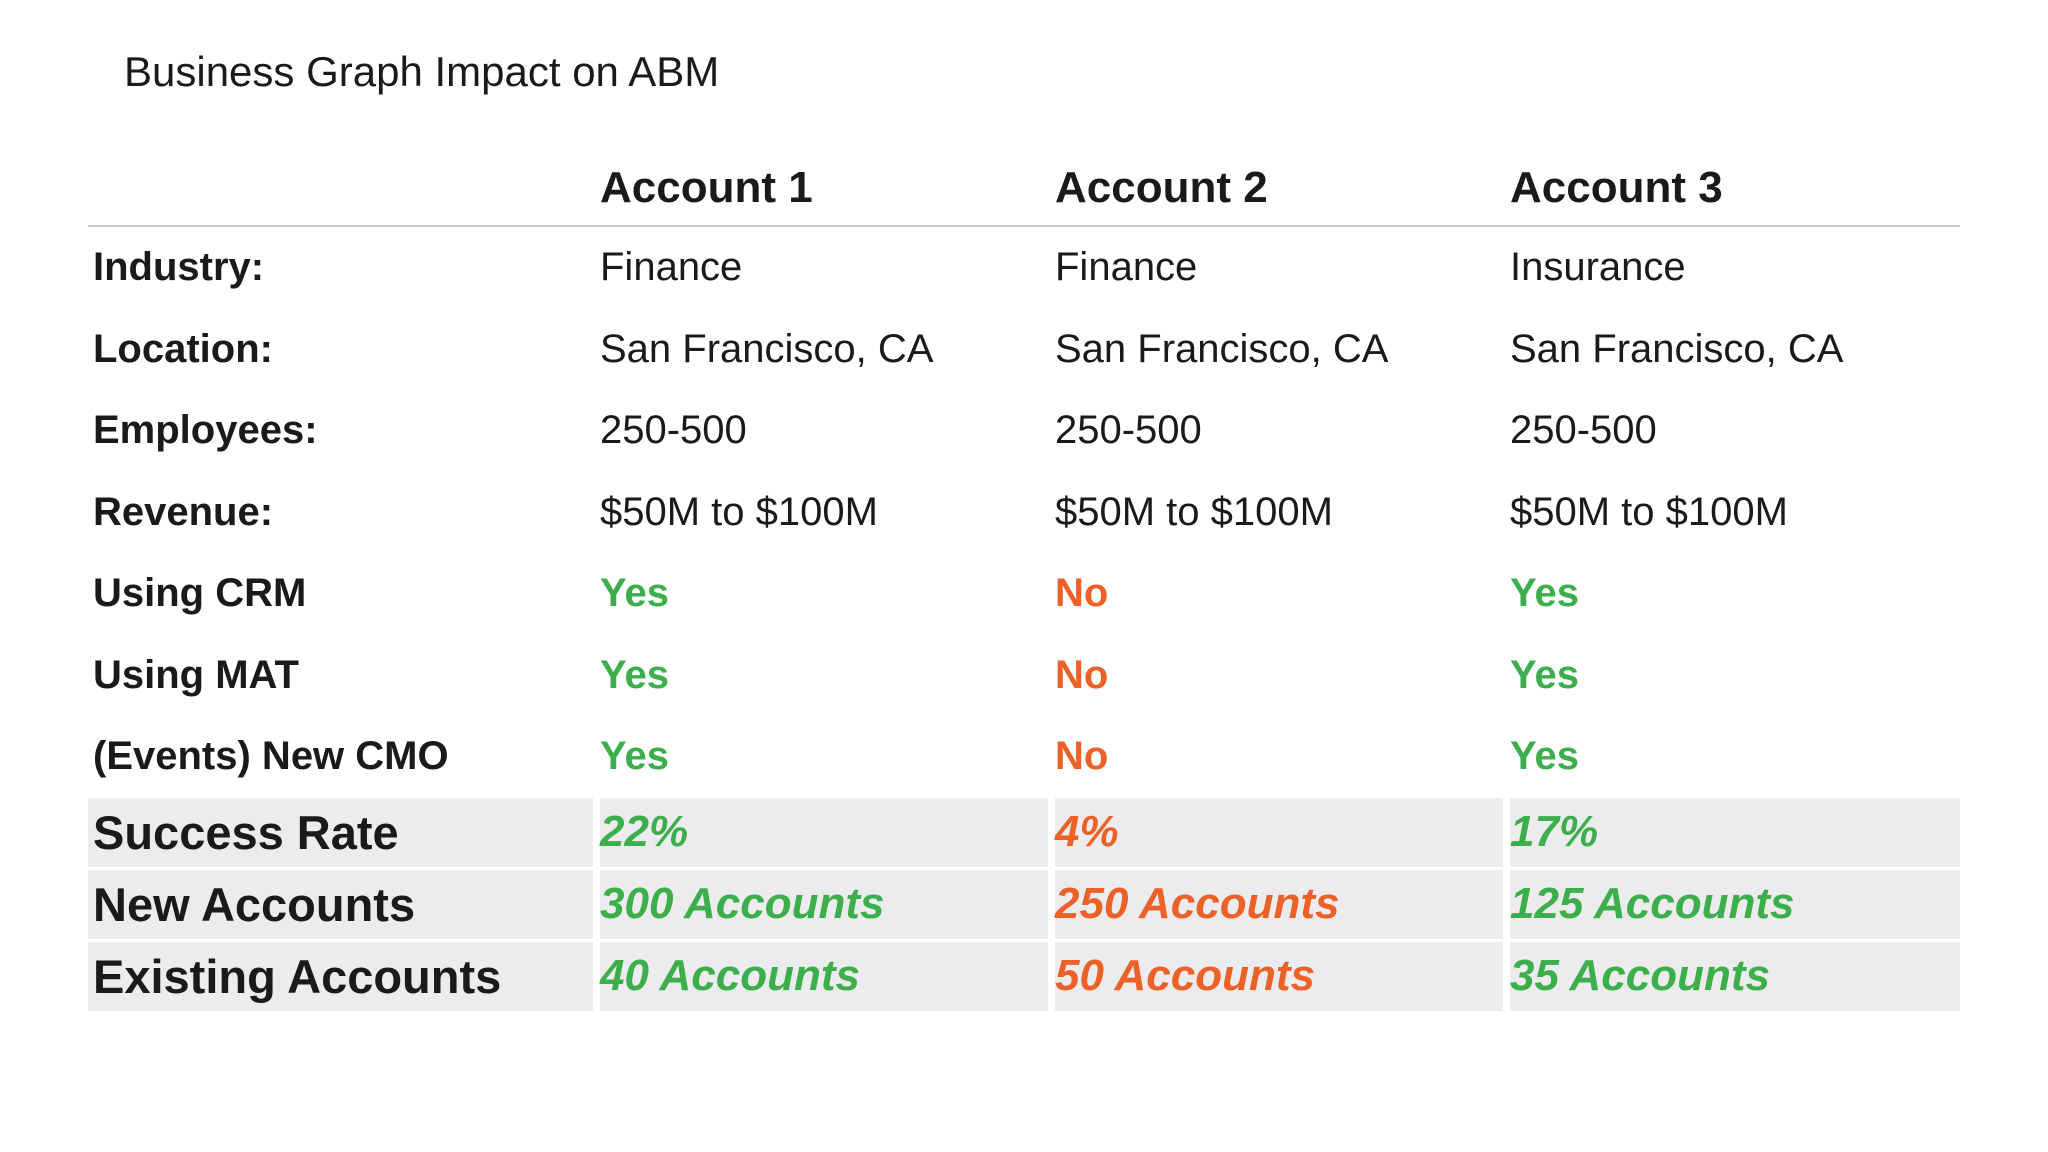 This screenshot has height=1152, width=2048. What do you see at coordinates (200, 593) in the screenshot?
I see `row-label: Using CRM` at bounding box center [200, 593].